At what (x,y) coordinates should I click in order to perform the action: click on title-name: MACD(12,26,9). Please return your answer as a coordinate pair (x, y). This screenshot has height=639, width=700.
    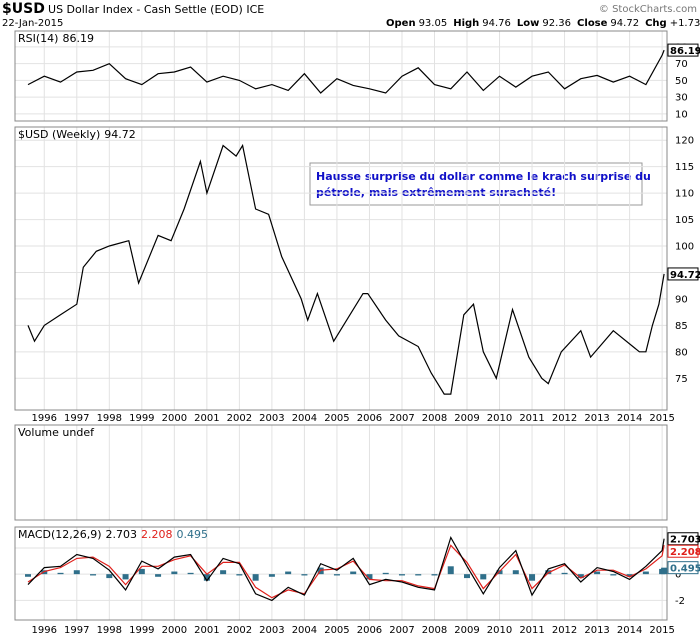
    Looking at the image, I should click on (60, 534).